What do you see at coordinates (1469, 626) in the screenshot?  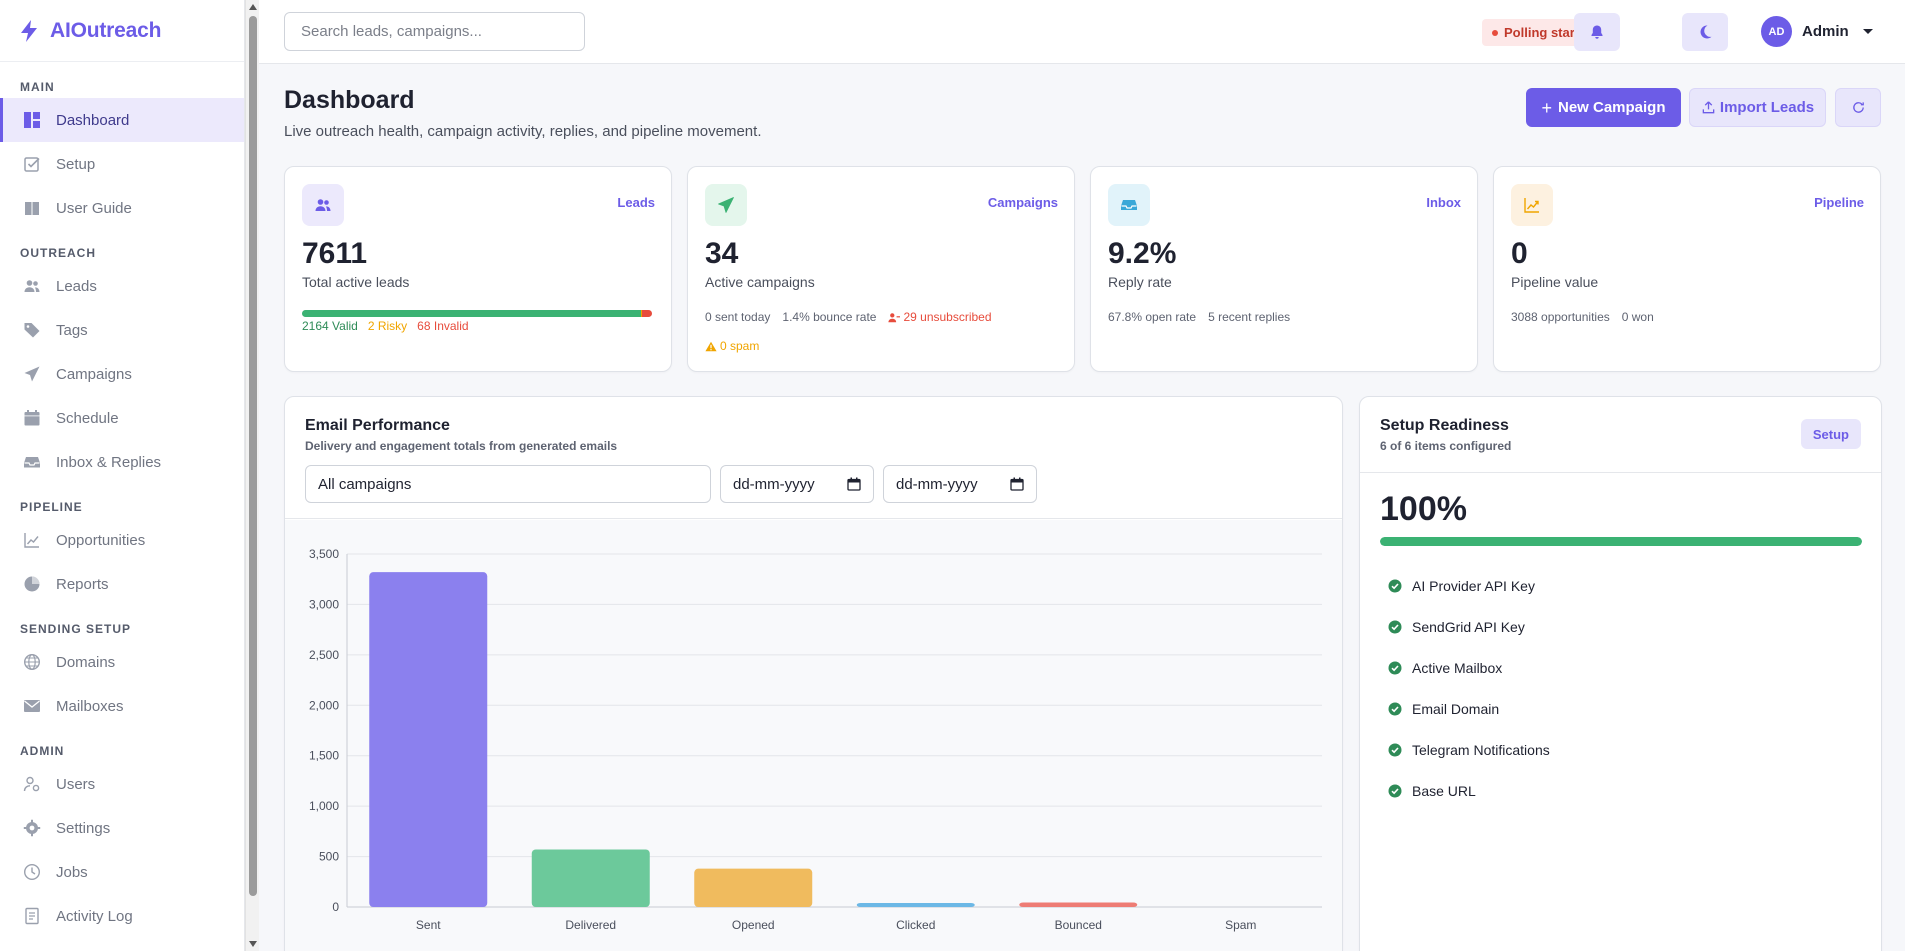 I see `checklist-item: SendGrid API Key` at bounding box center [1469, 626].